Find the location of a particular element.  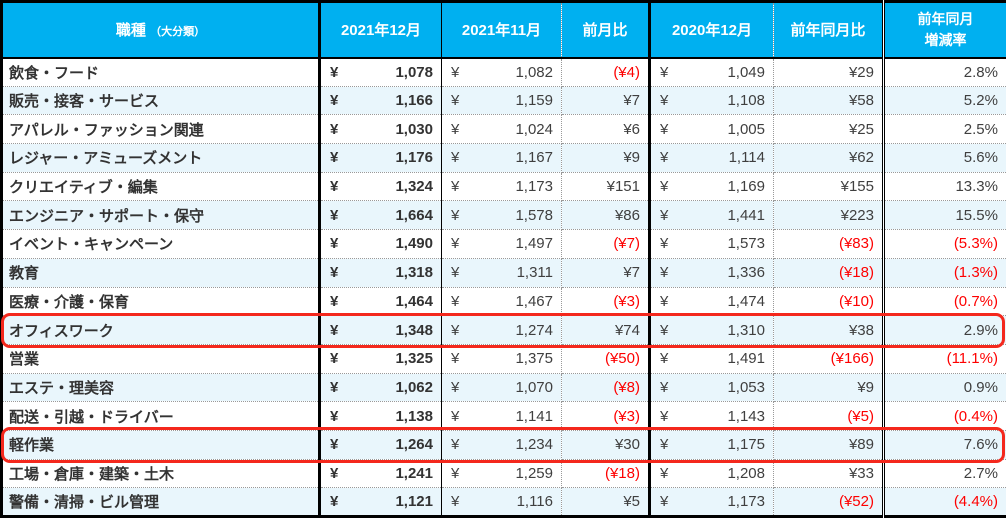

cell-nov2021-value: 1,024 is located at coordinates (534, 129).